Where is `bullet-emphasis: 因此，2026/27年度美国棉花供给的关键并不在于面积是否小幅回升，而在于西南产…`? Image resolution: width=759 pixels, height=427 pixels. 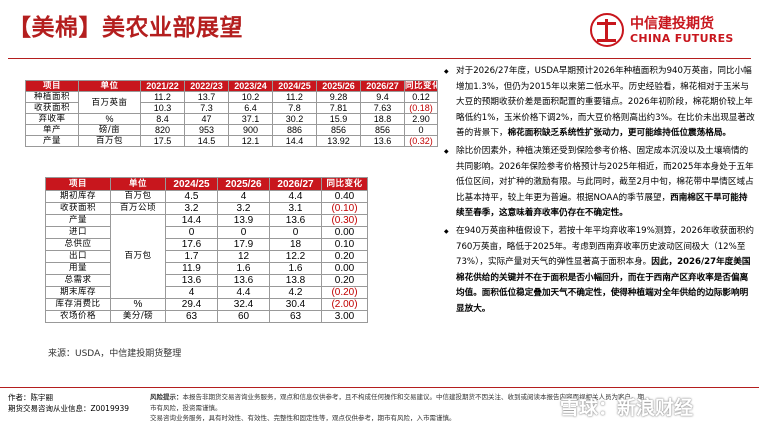 bullet-emphasis: 因此，2026/27年度美国棉花供给的关键并不在于面积是否小幅回升，而在于西南产… is located at coordinates (603, 285).